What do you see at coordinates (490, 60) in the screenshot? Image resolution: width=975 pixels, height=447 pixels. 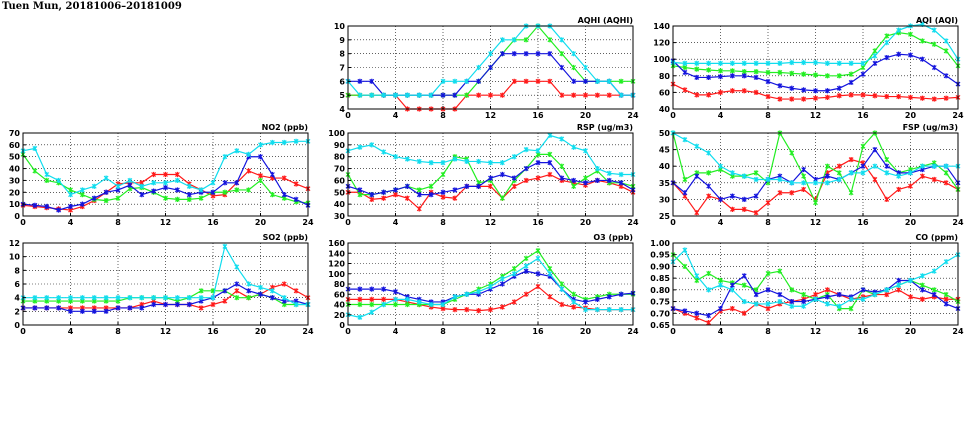 I see `series-line-day2` at bounding box center [490, 60].